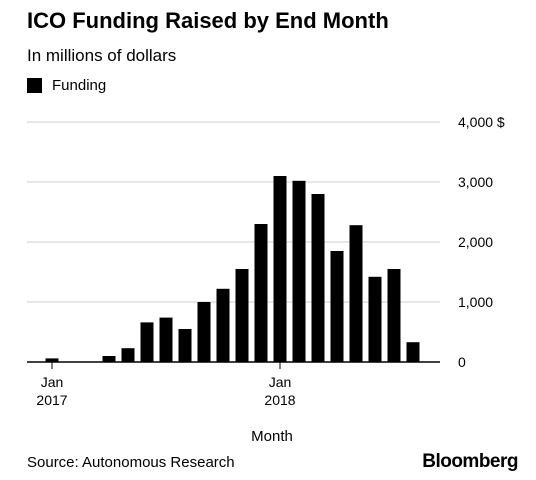 This screenshot has height=480, width=536. Describe the element at coordinates (272, 436) in the screenshot. I see `x-axis-title: Month` at that location.